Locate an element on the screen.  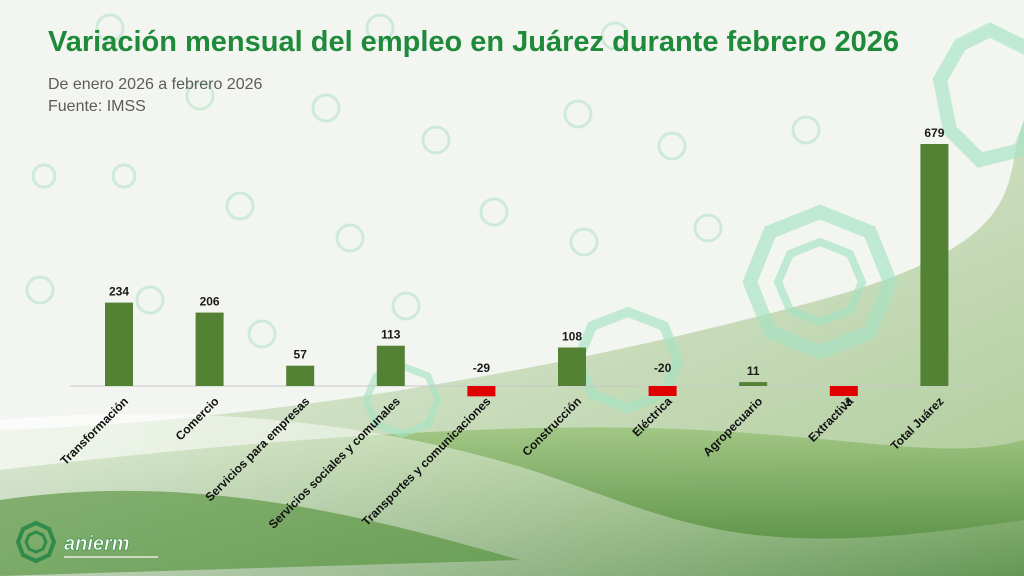
subtitle-source: Fuente: IMSS is located at coordinates (97, 106).